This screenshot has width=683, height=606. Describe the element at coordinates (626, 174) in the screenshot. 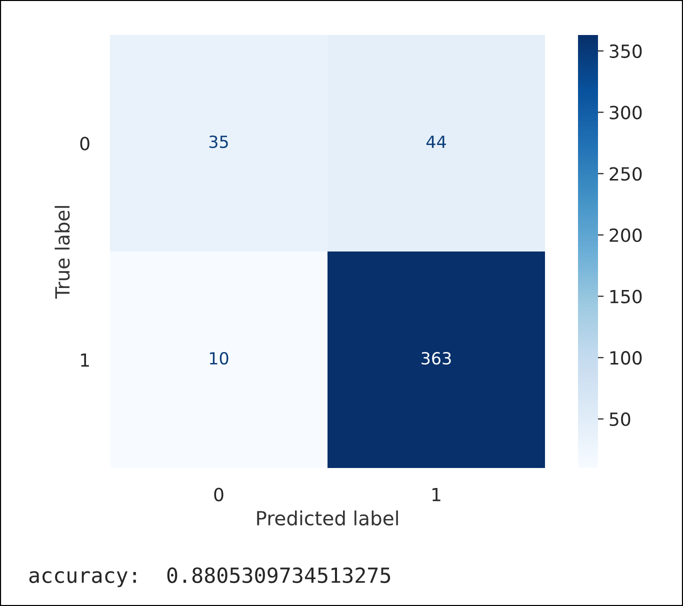

I see `color-bar-label: 250` at that location.